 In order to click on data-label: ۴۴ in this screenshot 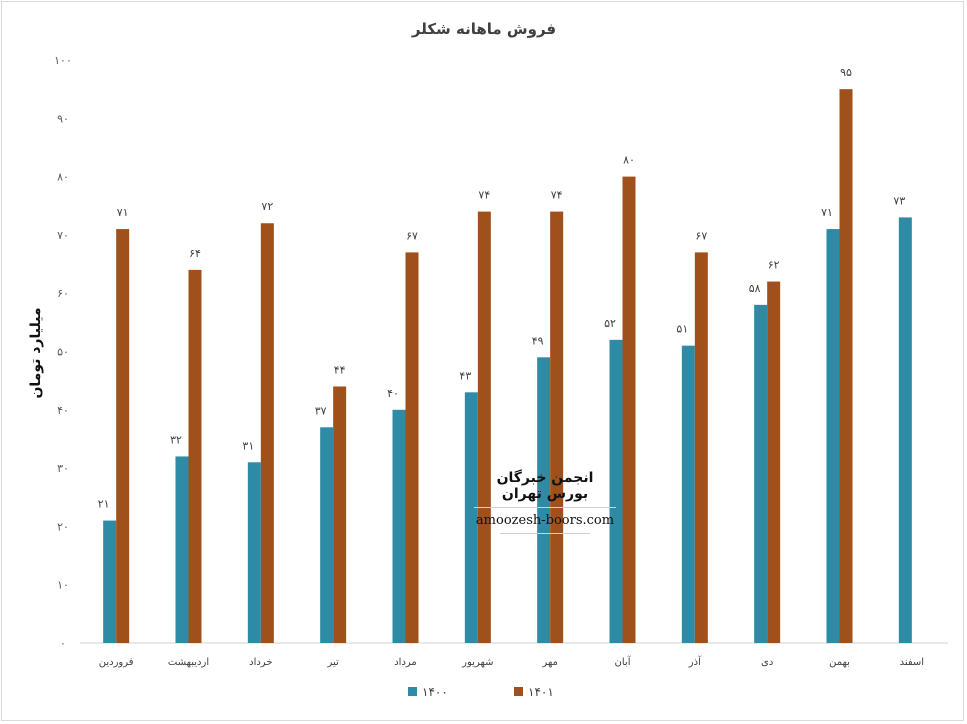, I will do `click(340, 369)`.